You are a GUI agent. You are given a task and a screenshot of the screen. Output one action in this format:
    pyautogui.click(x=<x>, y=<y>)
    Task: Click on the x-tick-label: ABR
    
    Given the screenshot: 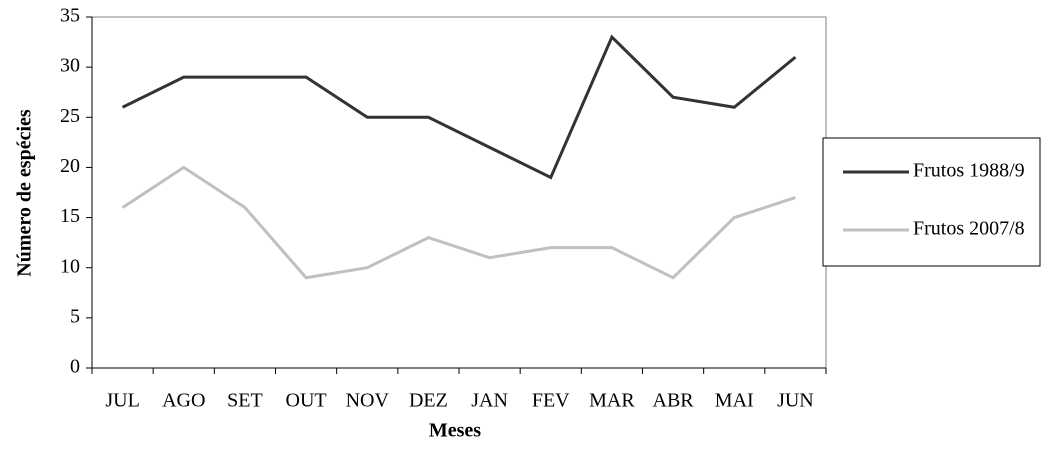 What is the action you would take?
    pyautogui.click(x=674, y=401)
    